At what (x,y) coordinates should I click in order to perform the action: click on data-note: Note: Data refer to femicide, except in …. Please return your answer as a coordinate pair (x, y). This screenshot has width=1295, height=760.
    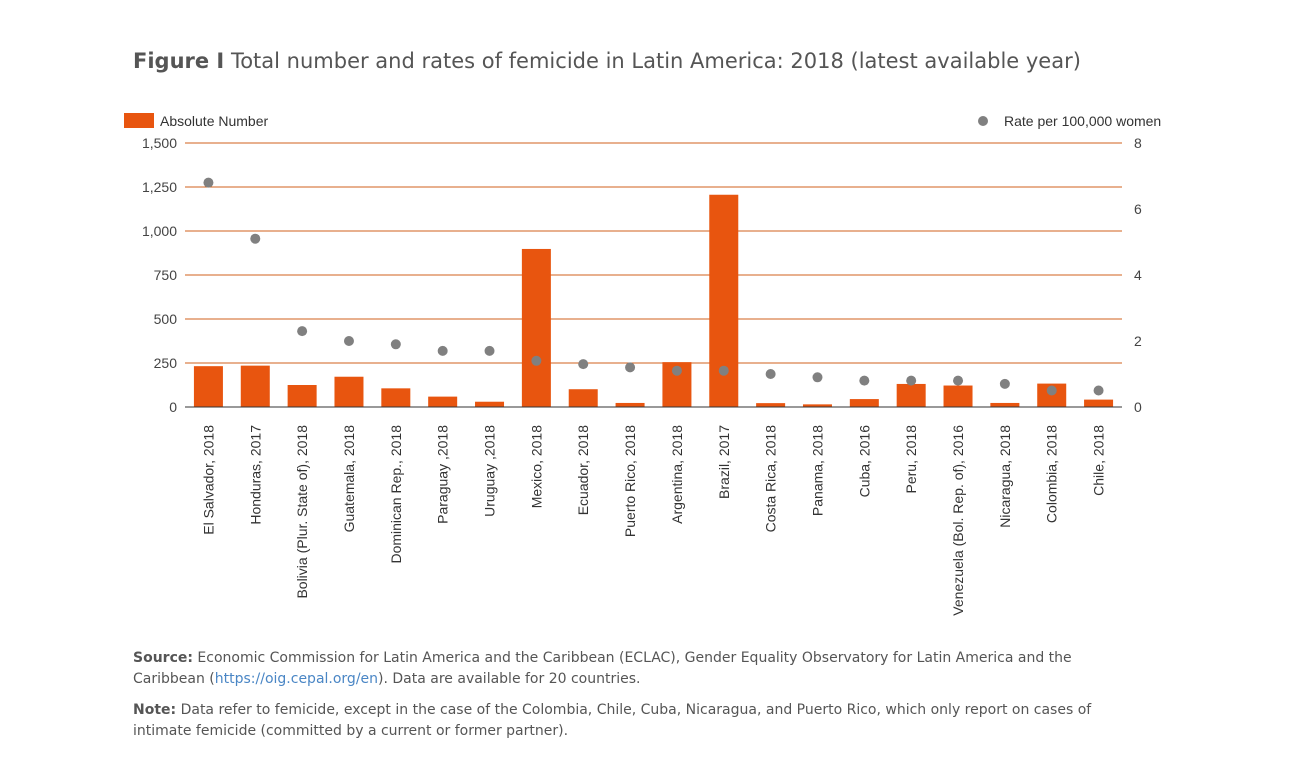
    Looking at the image, I should click on (638, 721).